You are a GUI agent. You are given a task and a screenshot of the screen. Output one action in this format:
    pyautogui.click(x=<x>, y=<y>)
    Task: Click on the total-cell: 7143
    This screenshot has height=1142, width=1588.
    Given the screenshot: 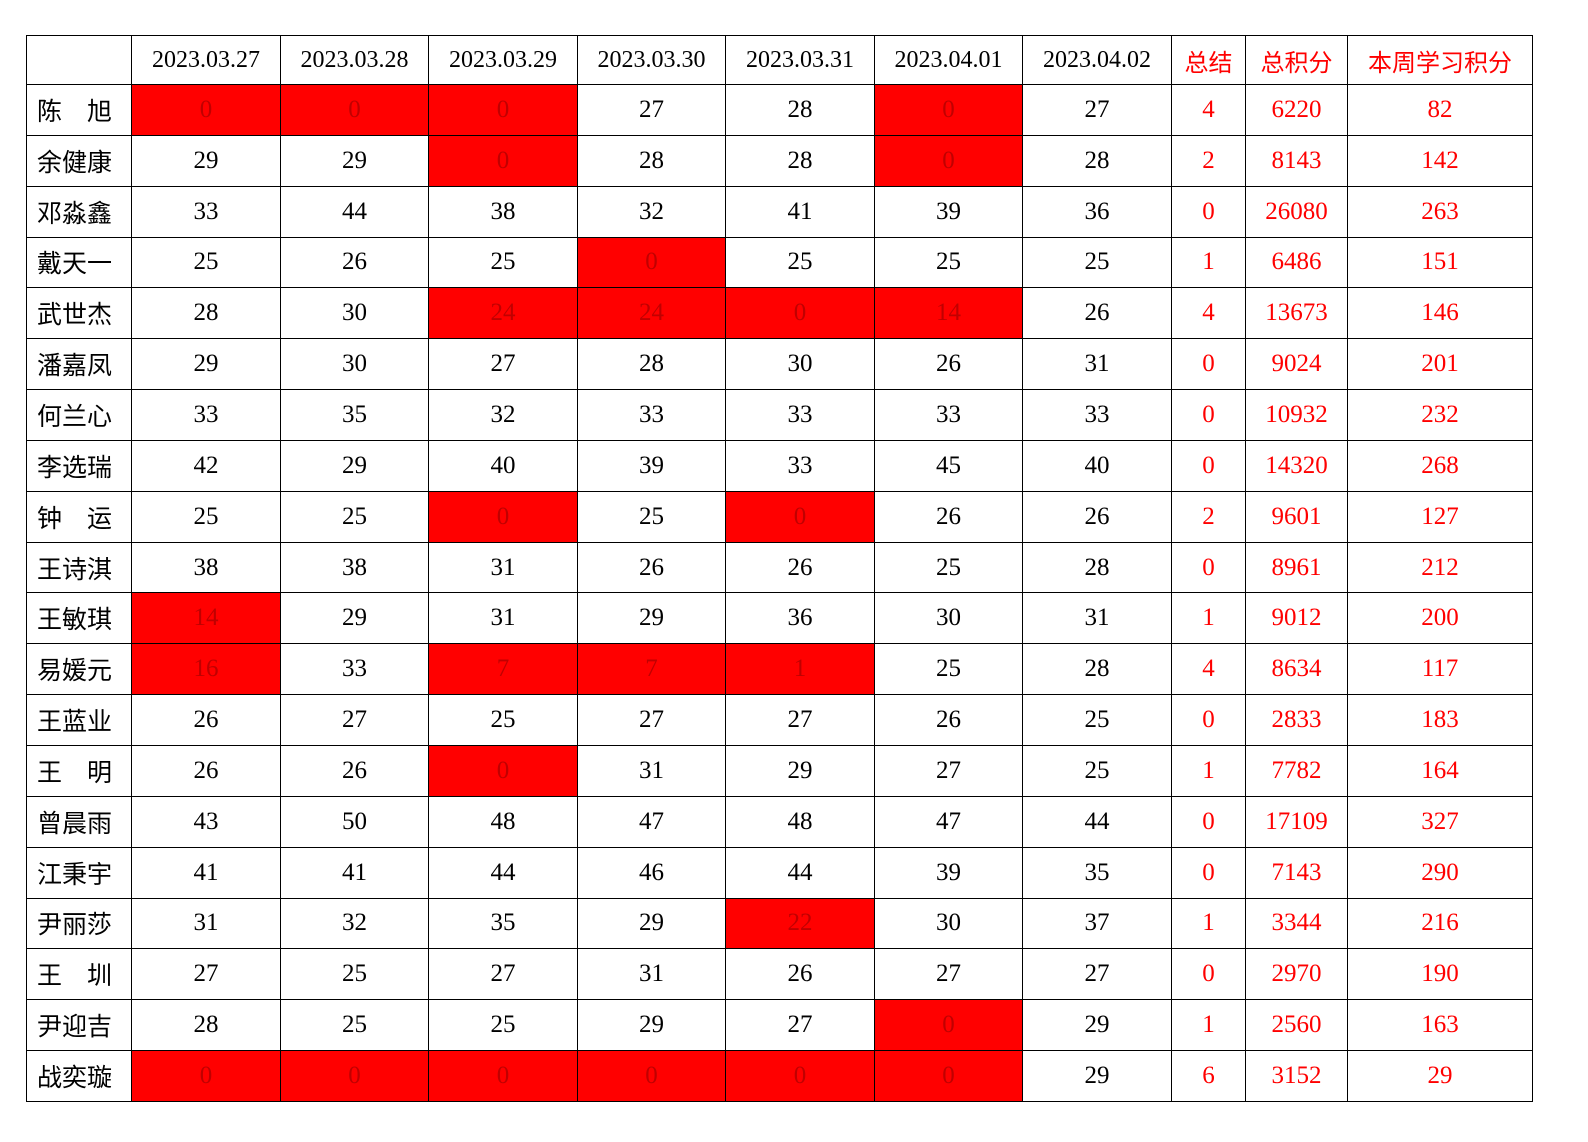 What is the action you would take?
    pyautogui.click(x=1296, y=872)
    